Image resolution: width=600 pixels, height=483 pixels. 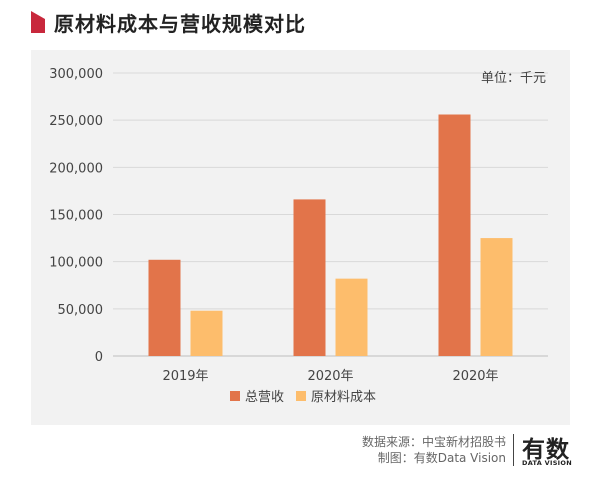 What do you see at coordinates (76, 121) in the screenshot?
I see `y-tick-label: 250,000` at bounding box center [76, 121].